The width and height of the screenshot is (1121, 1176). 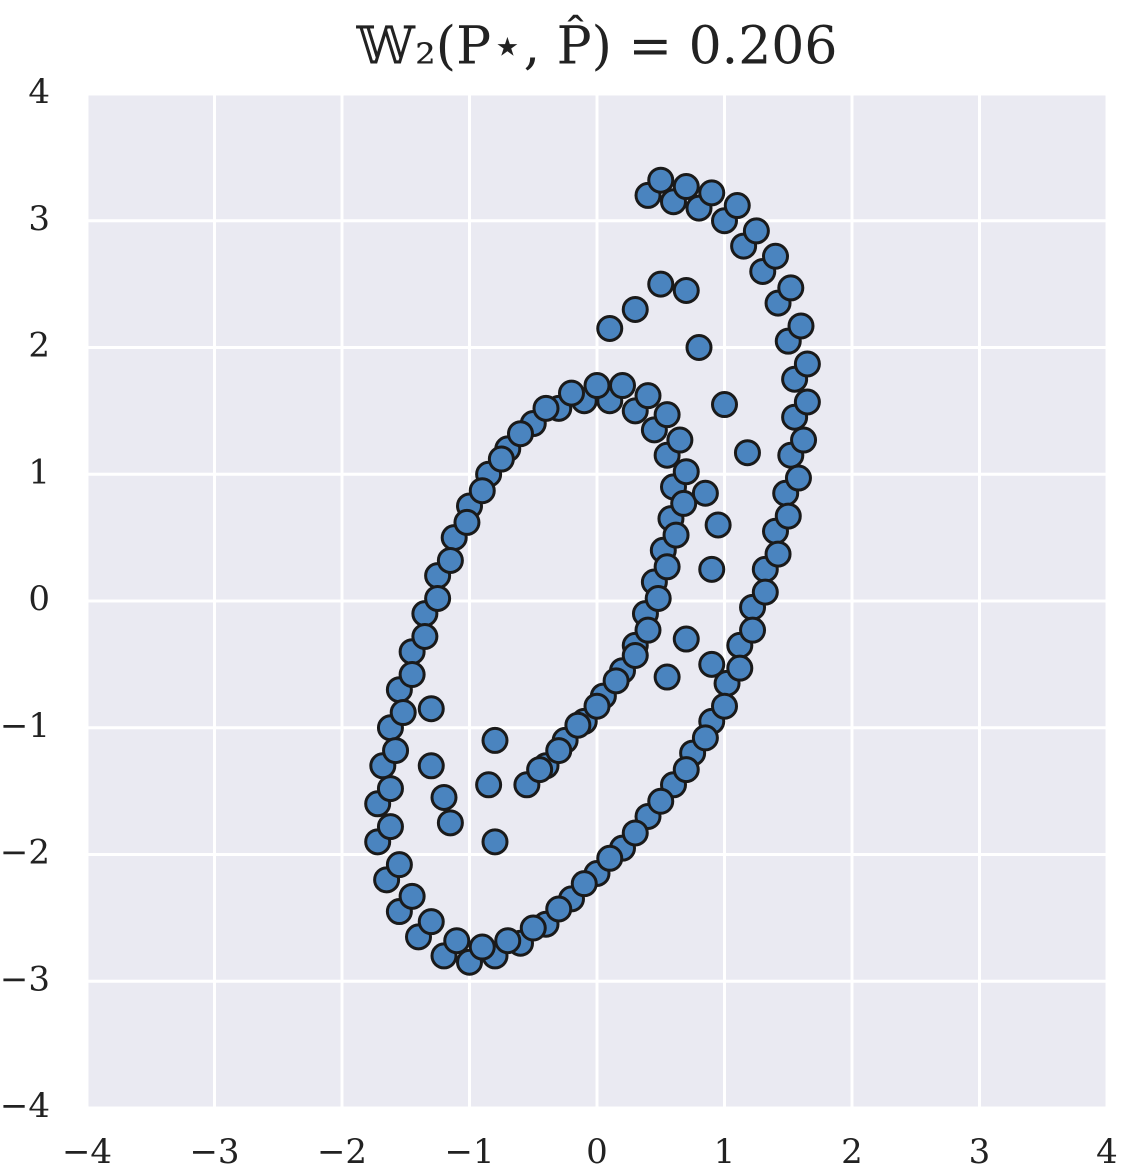 I want to click on chart-title: 𝕎₂(P⋆, P̂) = 0.206, so click(x=597, y=45).